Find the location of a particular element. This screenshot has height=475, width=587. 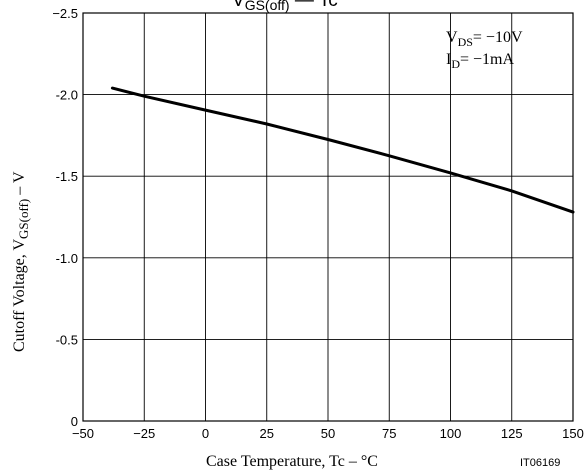

y-tick-label: -1.0 is located at coordinates (67, 258).